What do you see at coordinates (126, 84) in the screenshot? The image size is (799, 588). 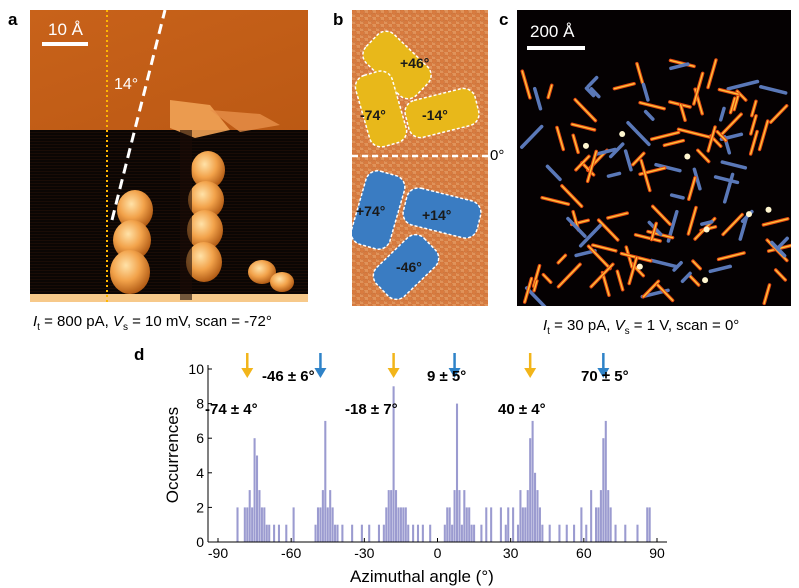 I see `angle-label-a: 14°` at bounding box center [126, 84].